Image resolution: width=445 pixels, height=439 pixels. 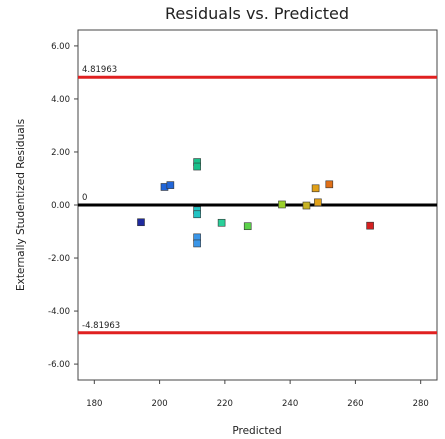 What do you see at coordinates (257, 394) in the screenshot?
I see `x-axis: 180 200 220 240 260 280` at bounding box center [257, 394].